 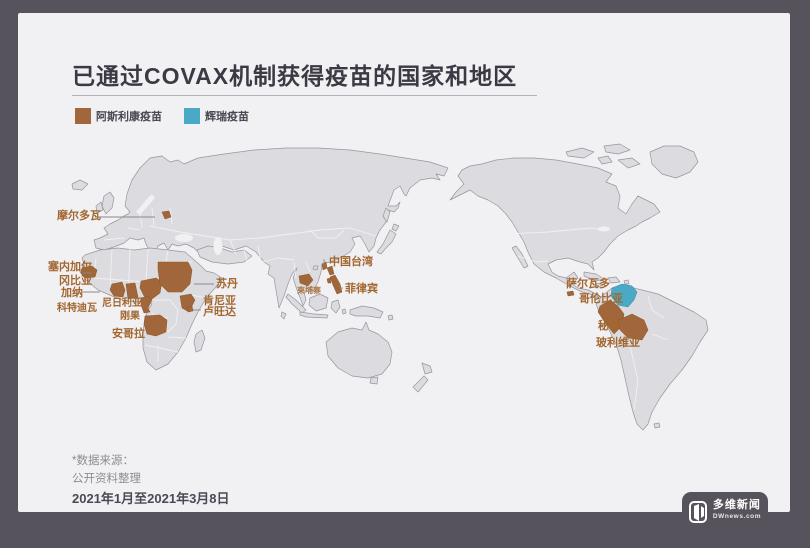 I want to click on arabian-peninsula, so click(x=224, y=255).